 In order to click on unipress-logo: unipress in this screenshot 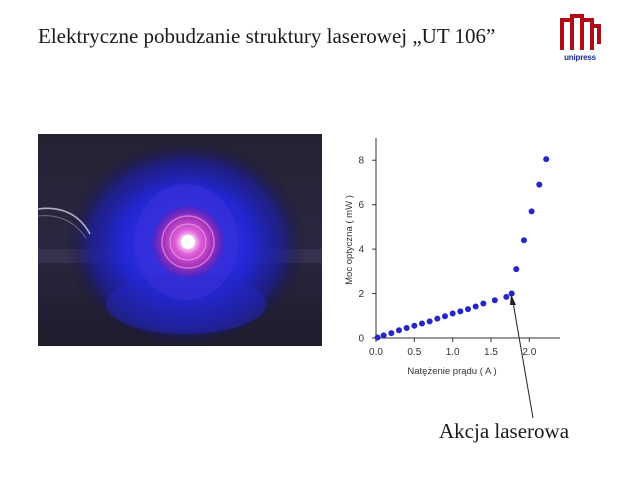, I will do `click(580, 39)`.